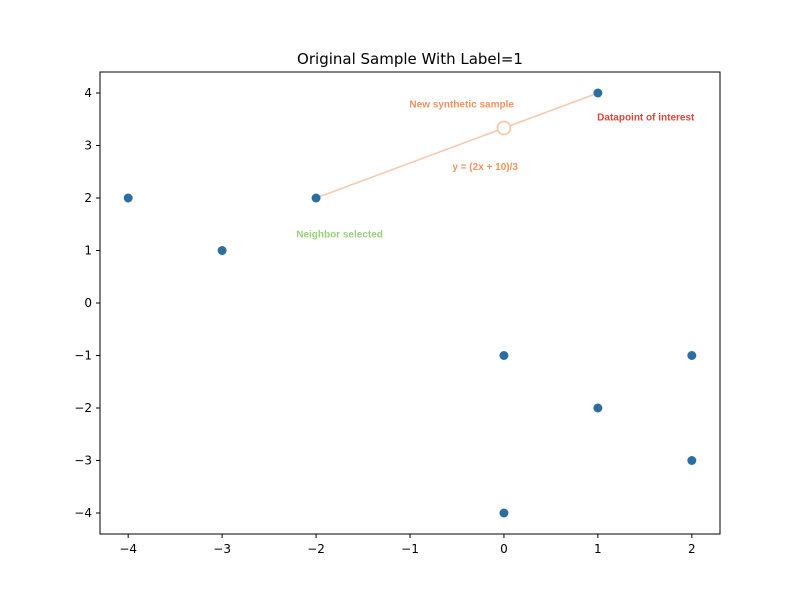  I want to click on y-tick-label: −4, so click(83, 513).